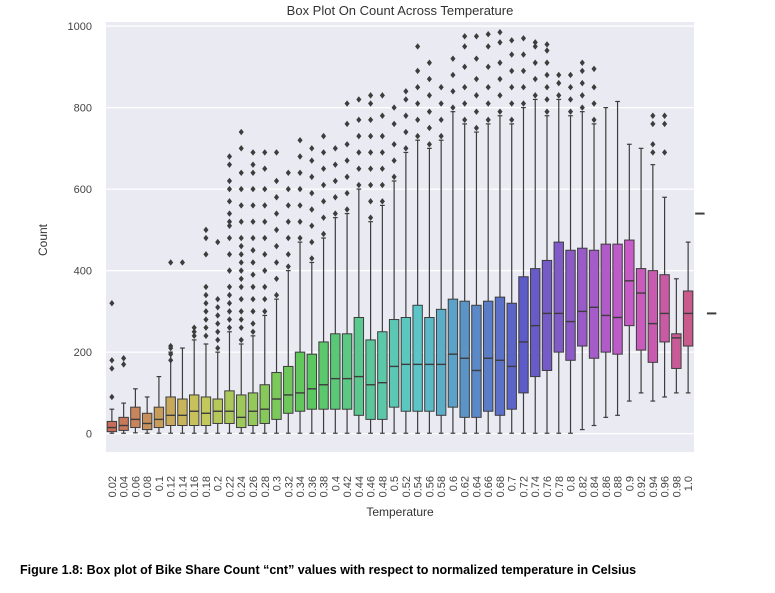 The width and height of the screenshot is (775, 593). I want to click on box-0.18, so click(206, 330).